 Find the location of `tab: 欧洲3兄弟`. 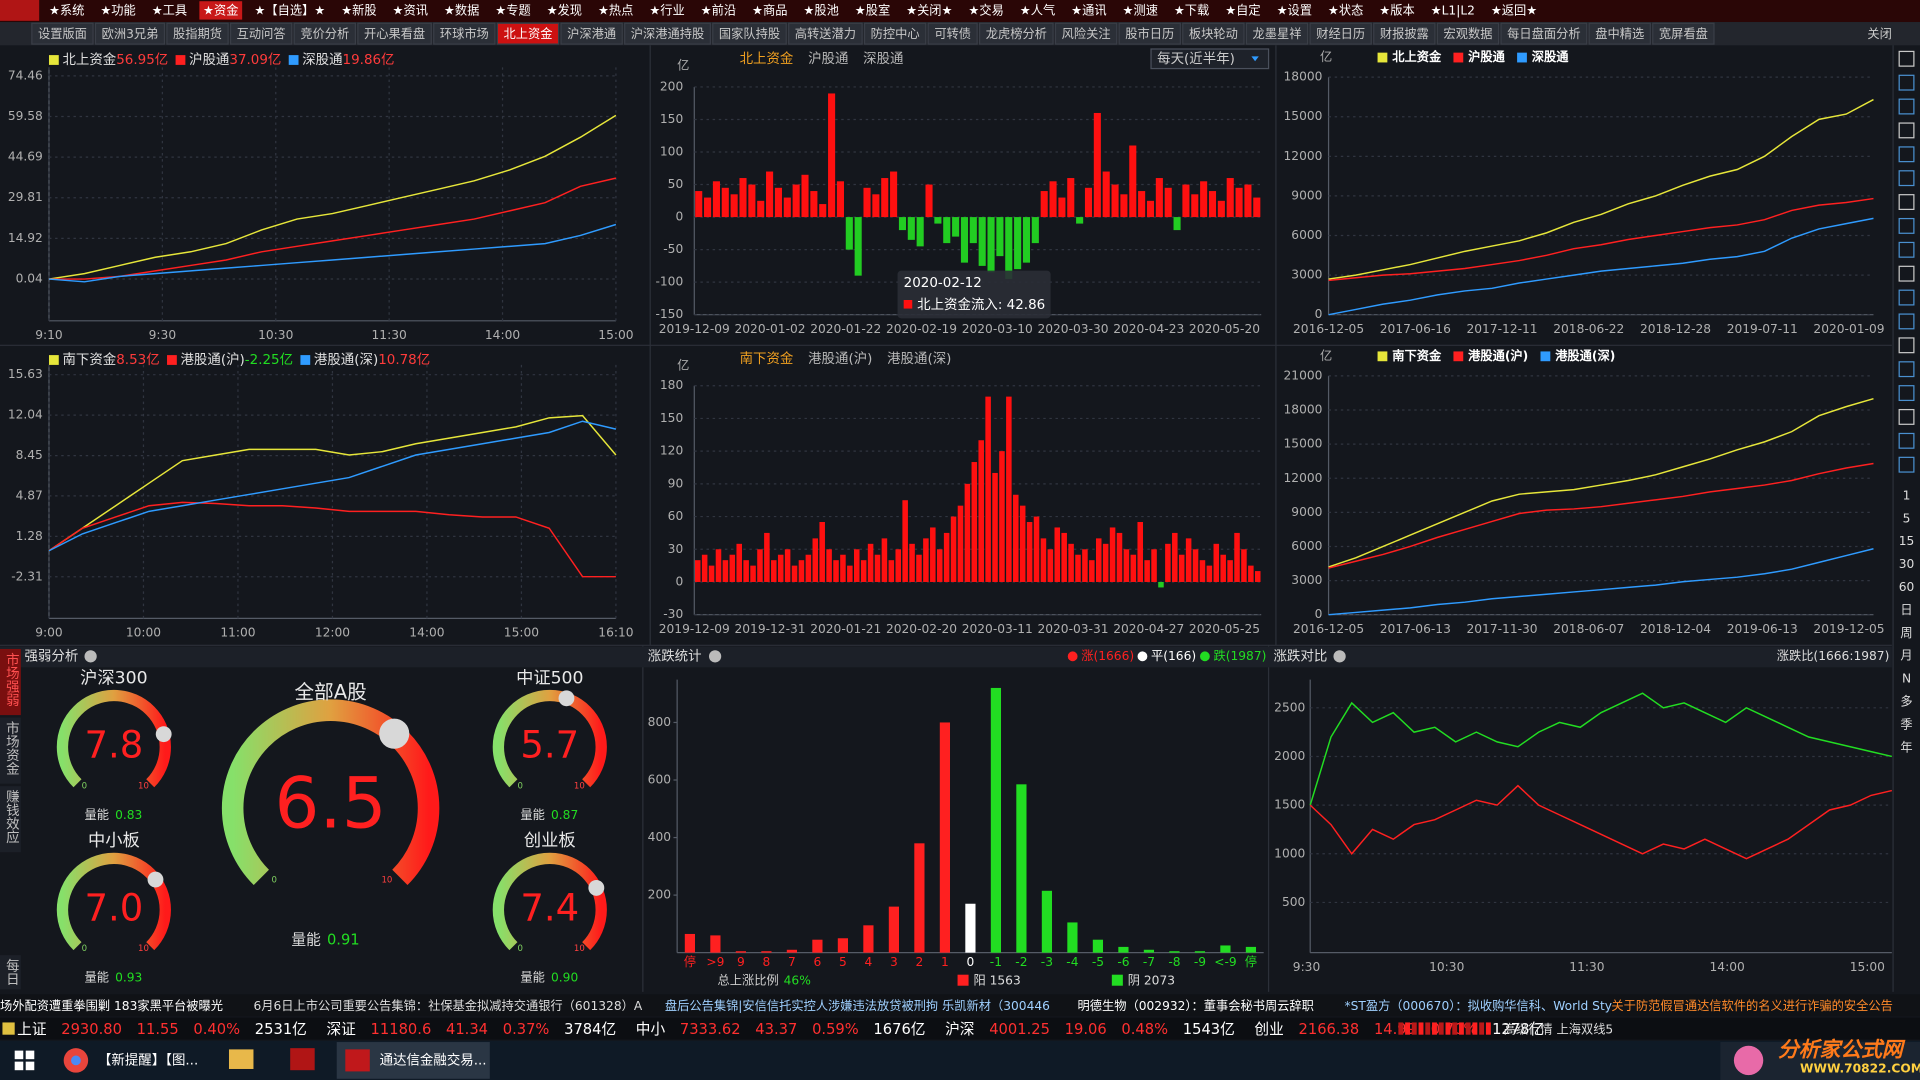

tab: 欧洲3兄弟 is located at coordinates (130, 34).